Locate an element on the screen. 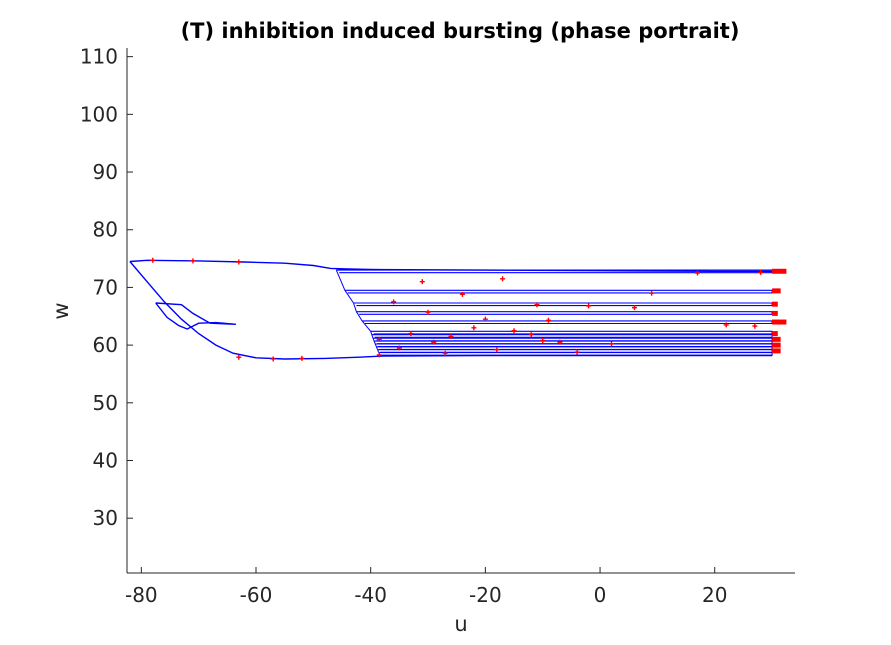  y-tick-label: 110 is located at coordinates (99, 57).